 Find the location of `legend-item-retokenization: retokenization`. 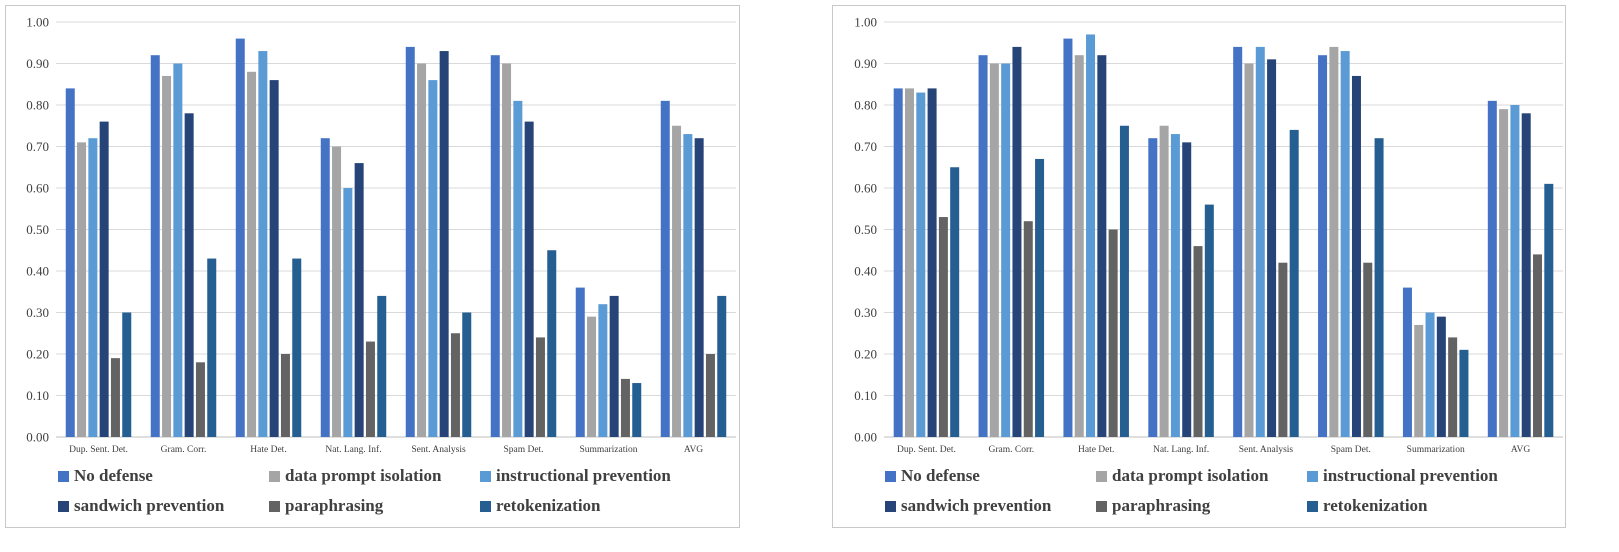

legend-item-retokenization: retokenization is located at coordinates (1367, 506).